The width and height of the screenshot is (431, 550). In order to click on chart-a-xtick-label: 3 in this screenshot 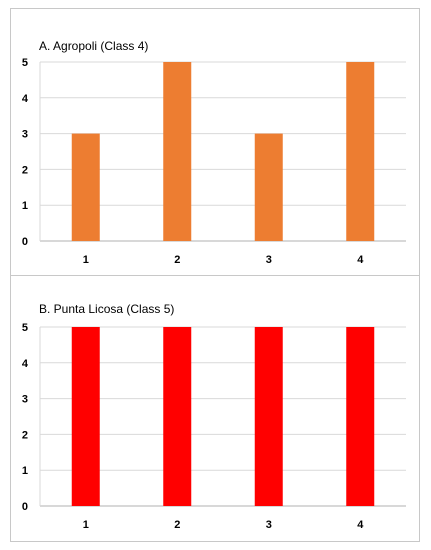, I will do `click(269, 260)`.